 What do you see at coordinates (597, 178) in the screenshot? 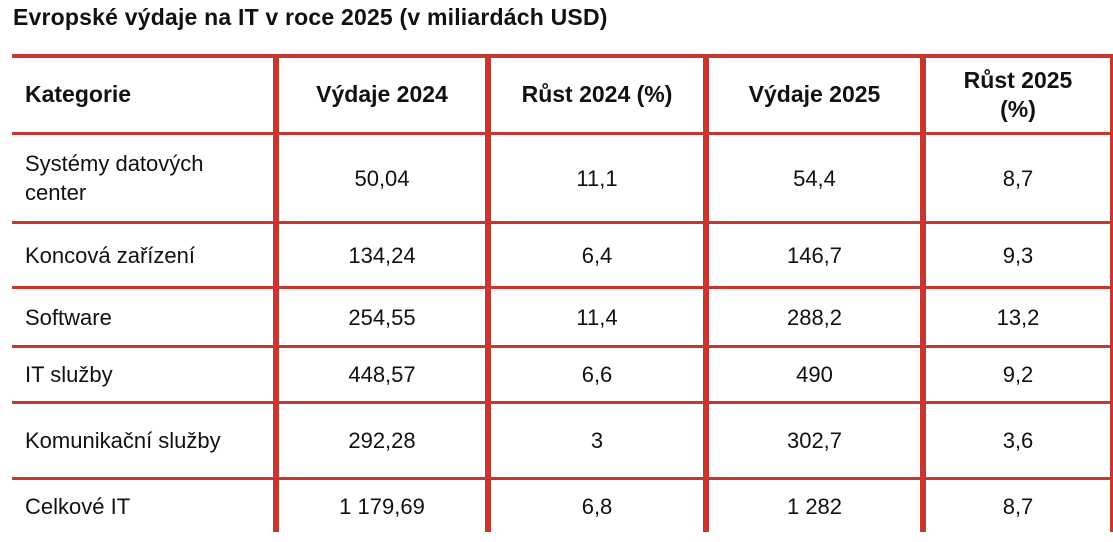
I see `cell-growth-2024: 11,1` at bounding box center [597, 178].